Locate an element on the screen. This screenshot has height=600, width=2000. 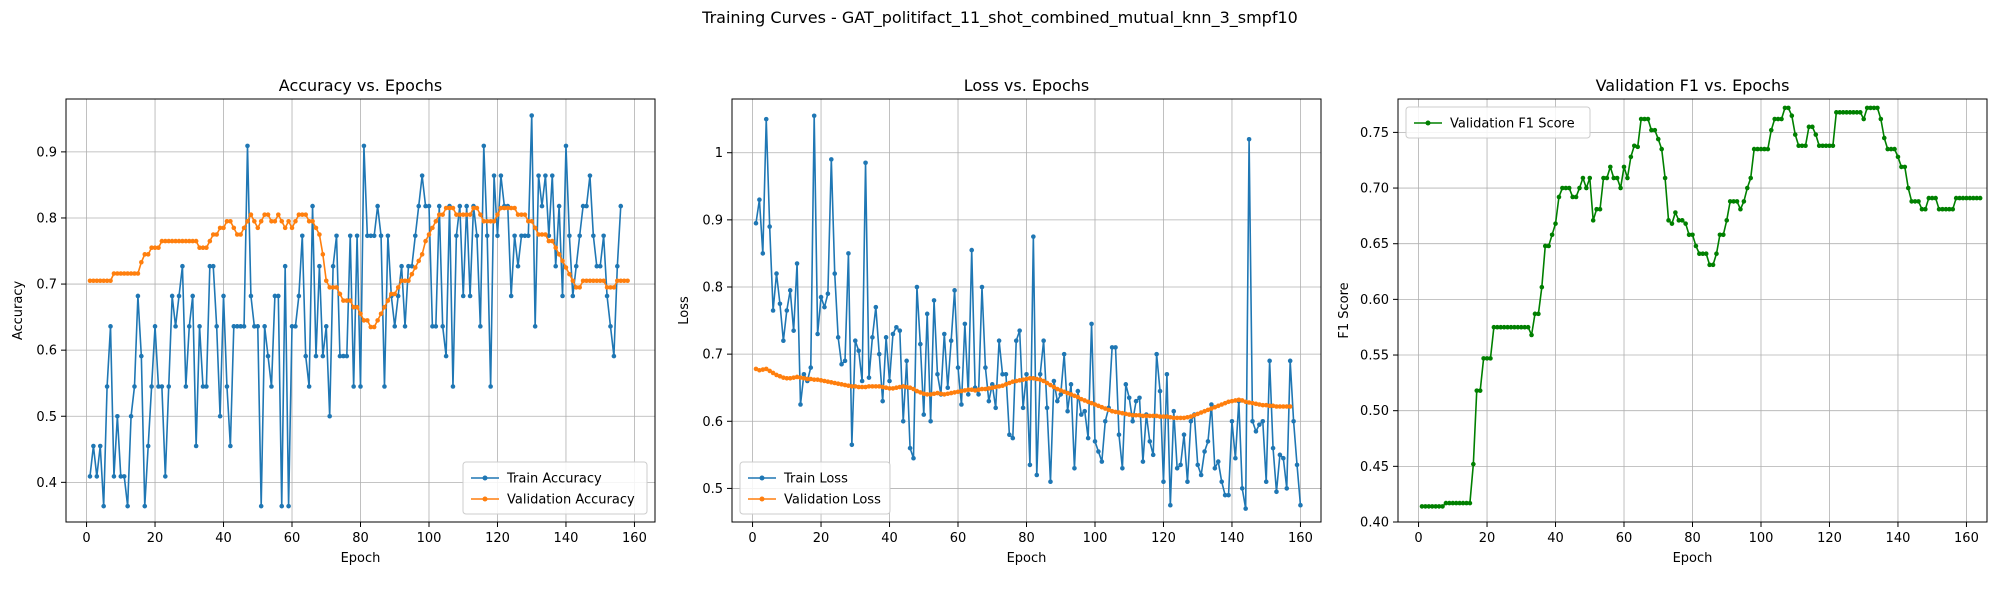
series-validation-accuracy is located at coordinates (358, 267).